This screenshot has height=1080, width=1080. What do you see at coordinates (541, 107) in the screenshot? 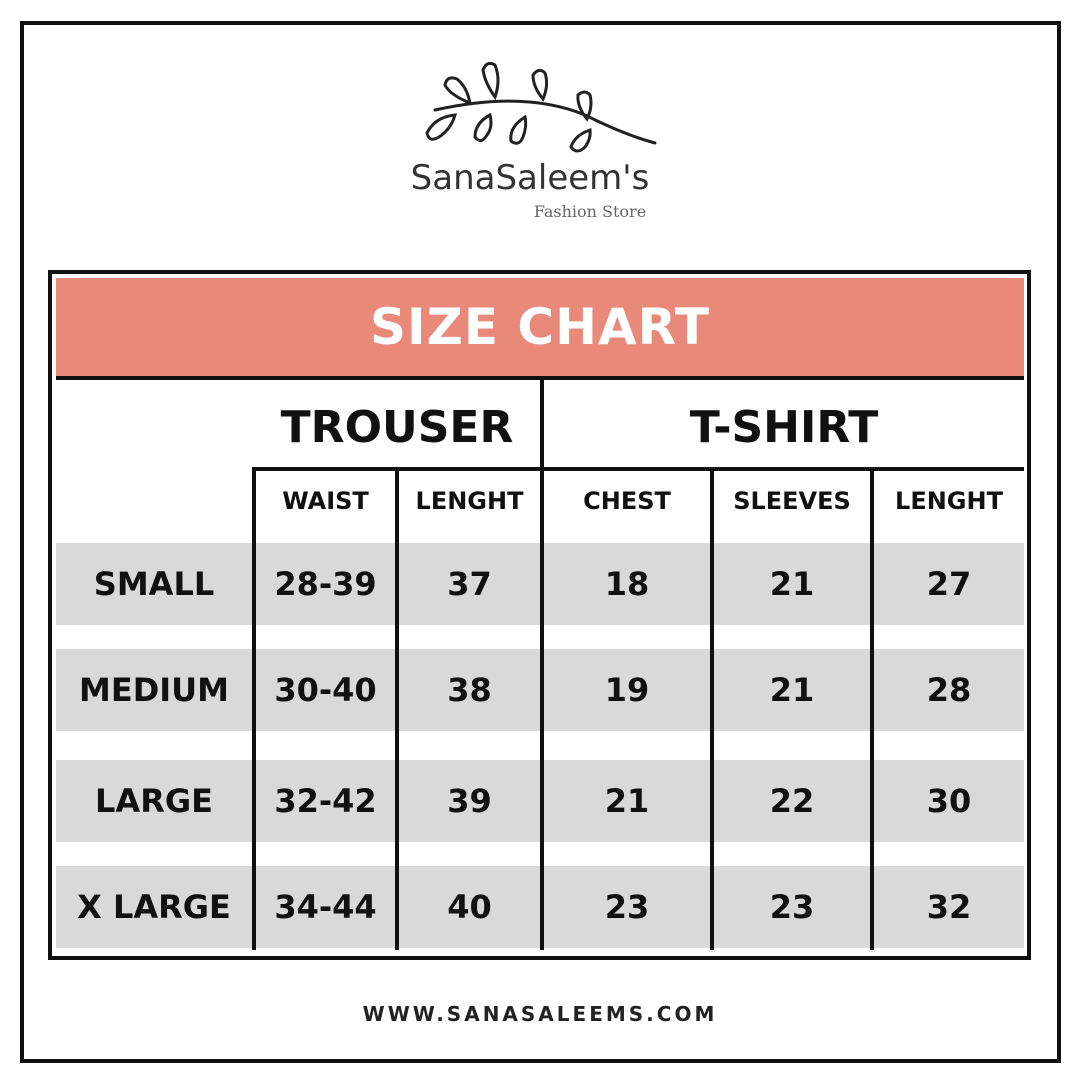
I see `leaf-branch-logo-icon` at bounding box center [541, 107].